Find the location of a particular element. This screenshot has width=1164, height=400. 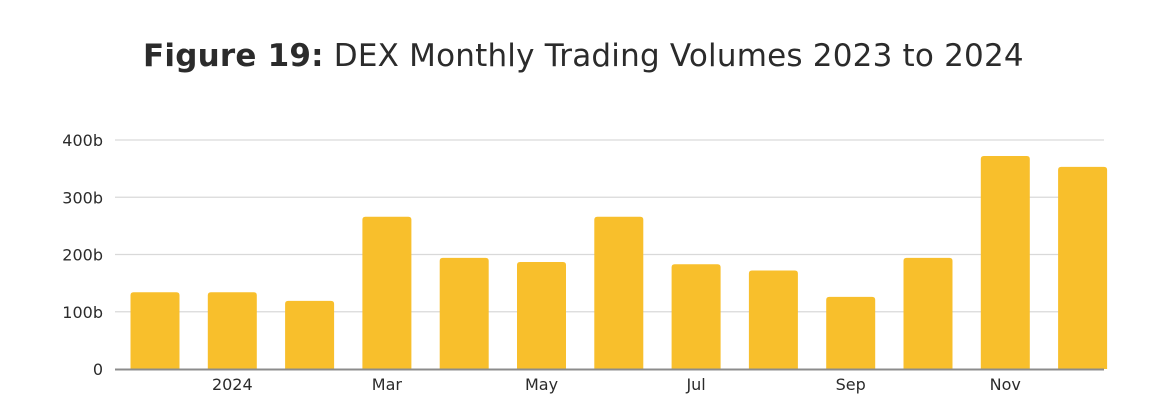

y-tick-label: 400b is located at coordinates (82, 140).